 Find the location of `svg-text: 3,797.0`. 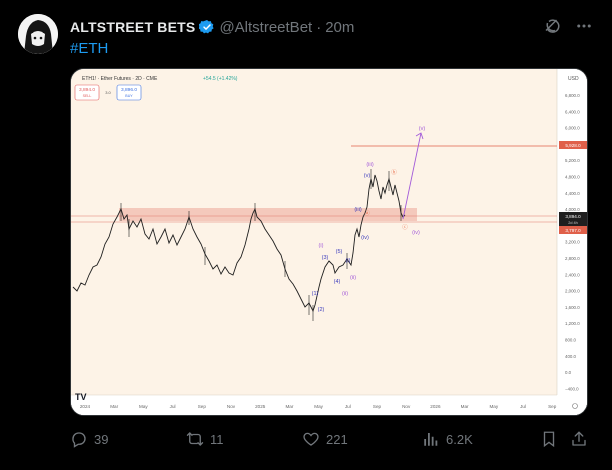

svg-text: 3,797.0 is located at coordinates (573, 230).